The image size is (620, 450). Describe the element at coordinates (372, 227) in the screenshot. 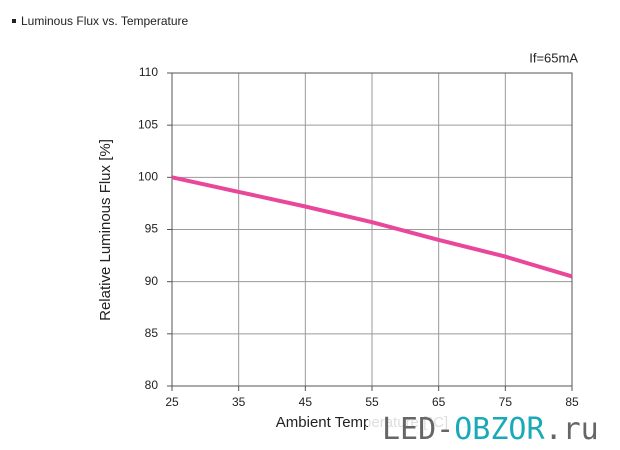

I see `data-line` at that location.